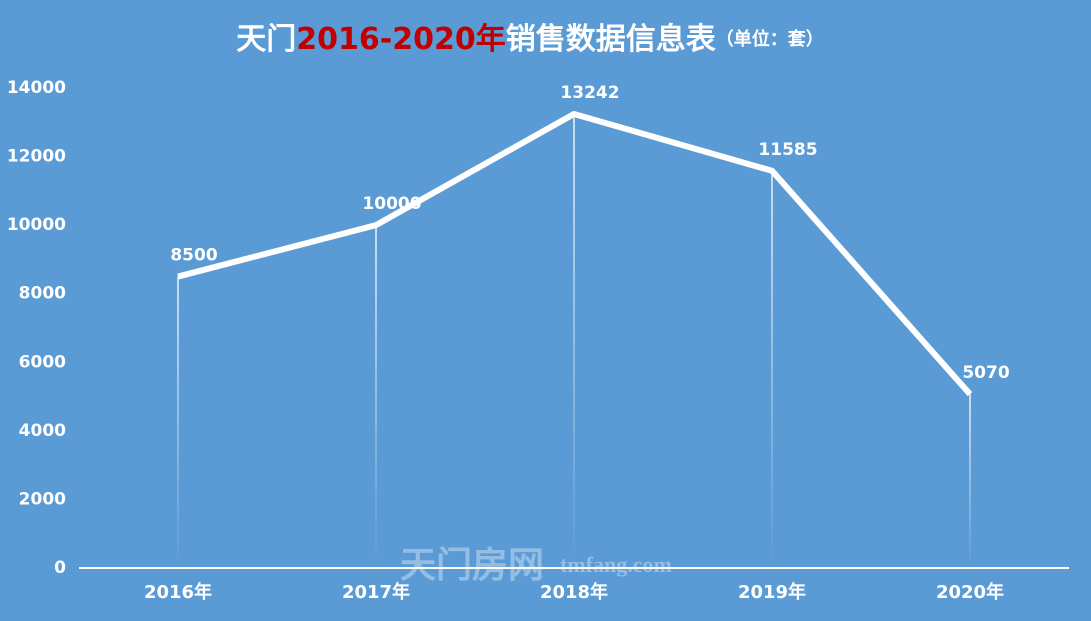  Describe the element at coordinates (589, 93) in the screenshot. I see `data-label: 13242` at that location.